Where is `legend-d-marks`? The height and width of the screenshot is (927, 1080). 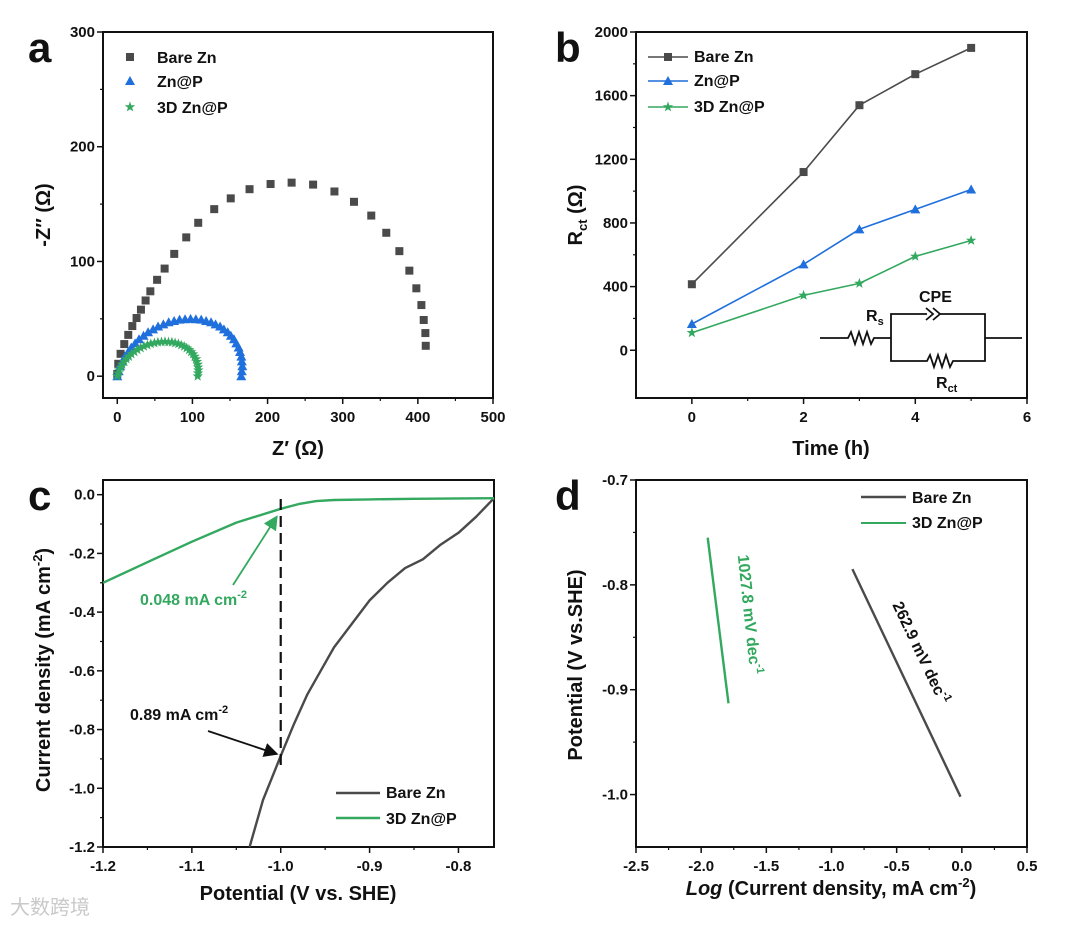
legend-d-marks is located at coordinates (883, 509).